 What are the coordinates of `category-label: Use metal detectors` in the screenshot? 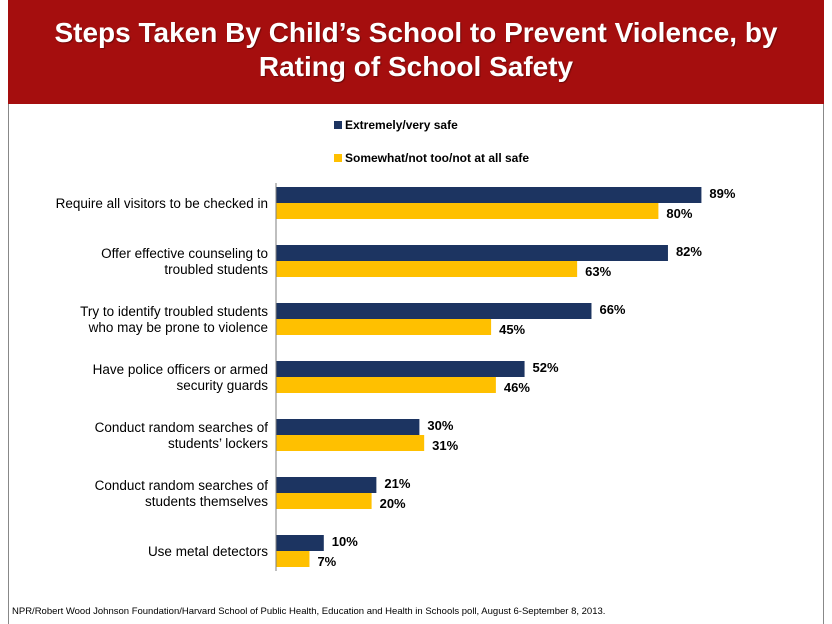 It's located at (208, 551).